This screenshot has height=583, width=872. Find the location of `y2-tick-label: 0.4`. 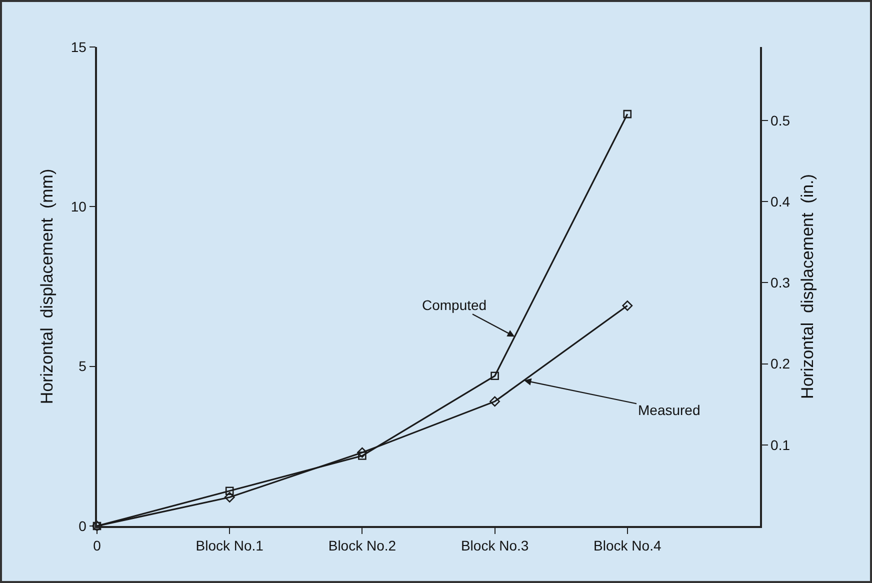

y2-tick-label: 0.4 is located at coordinates (780, 201).